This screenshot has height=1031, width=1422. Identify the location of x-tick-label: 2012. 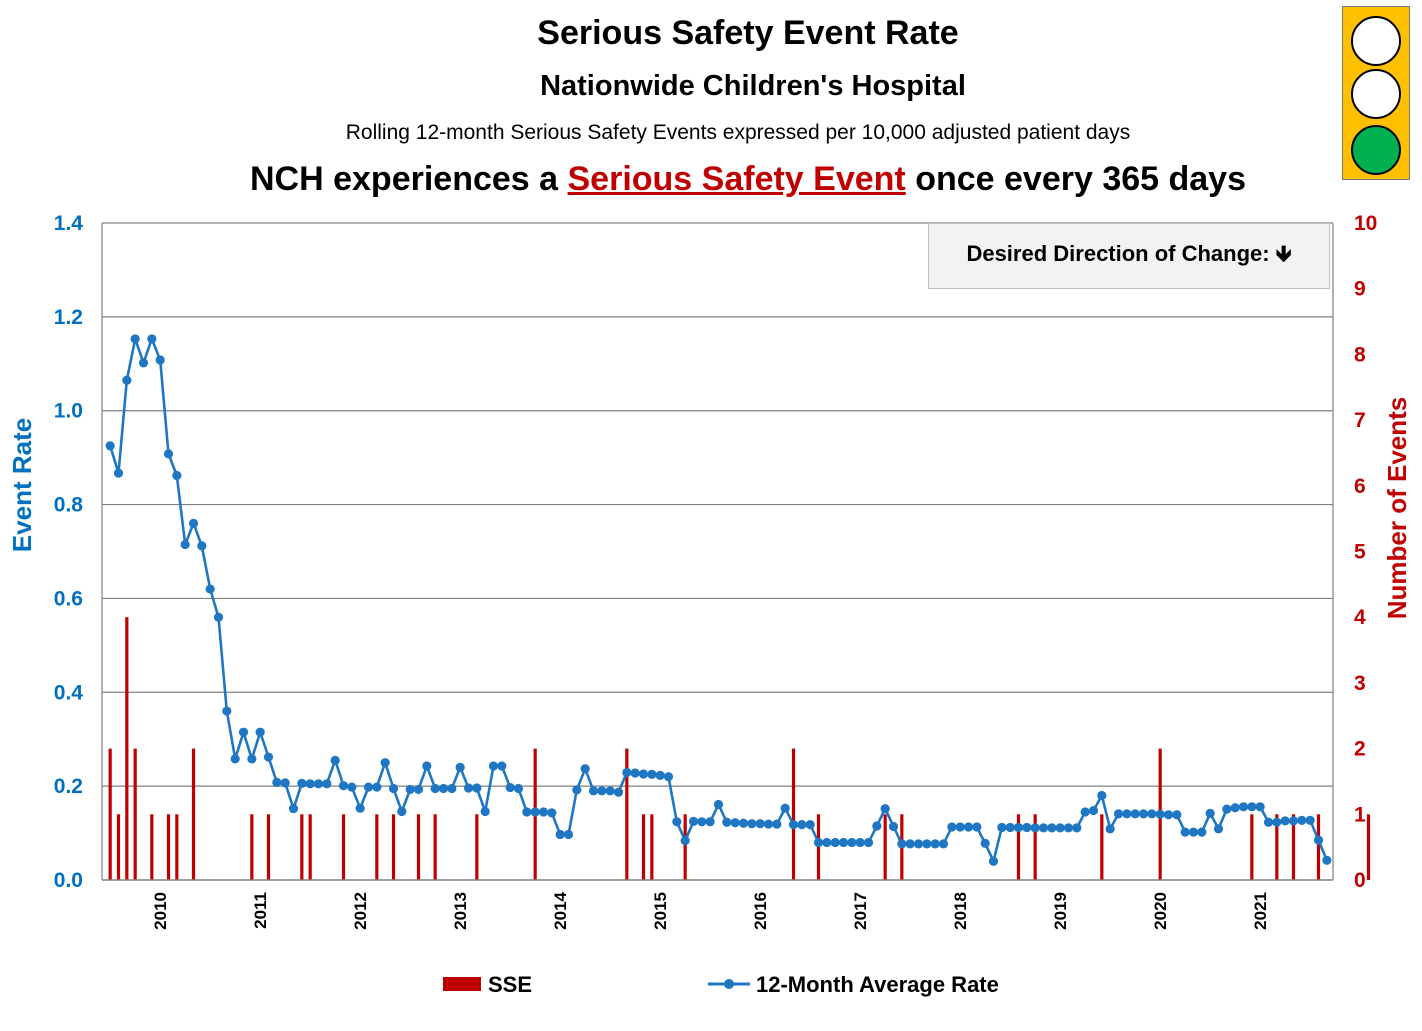
(360, 911).